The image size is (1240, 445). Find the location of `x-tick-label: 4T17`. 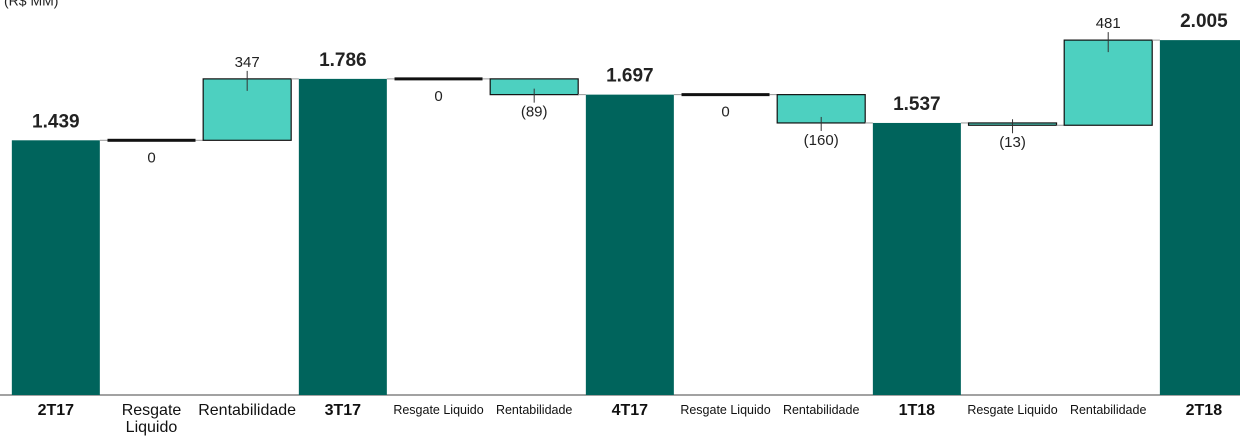

x-tick-label: 4T17 is located at coordinates (630, 410).